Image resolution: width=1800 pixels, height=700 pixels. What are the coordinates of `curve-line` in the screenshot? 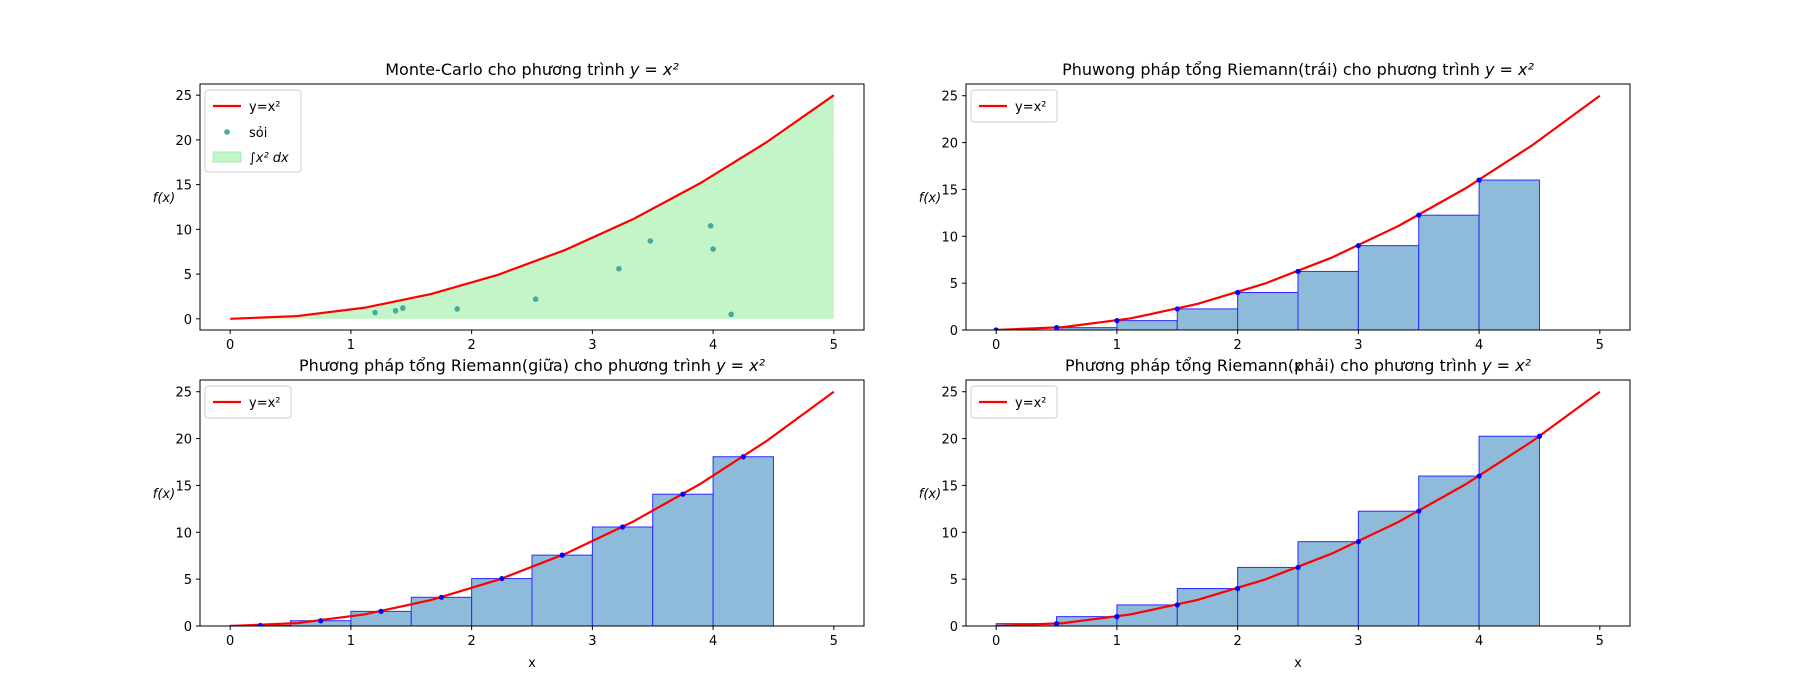 It's located at (532, 508).